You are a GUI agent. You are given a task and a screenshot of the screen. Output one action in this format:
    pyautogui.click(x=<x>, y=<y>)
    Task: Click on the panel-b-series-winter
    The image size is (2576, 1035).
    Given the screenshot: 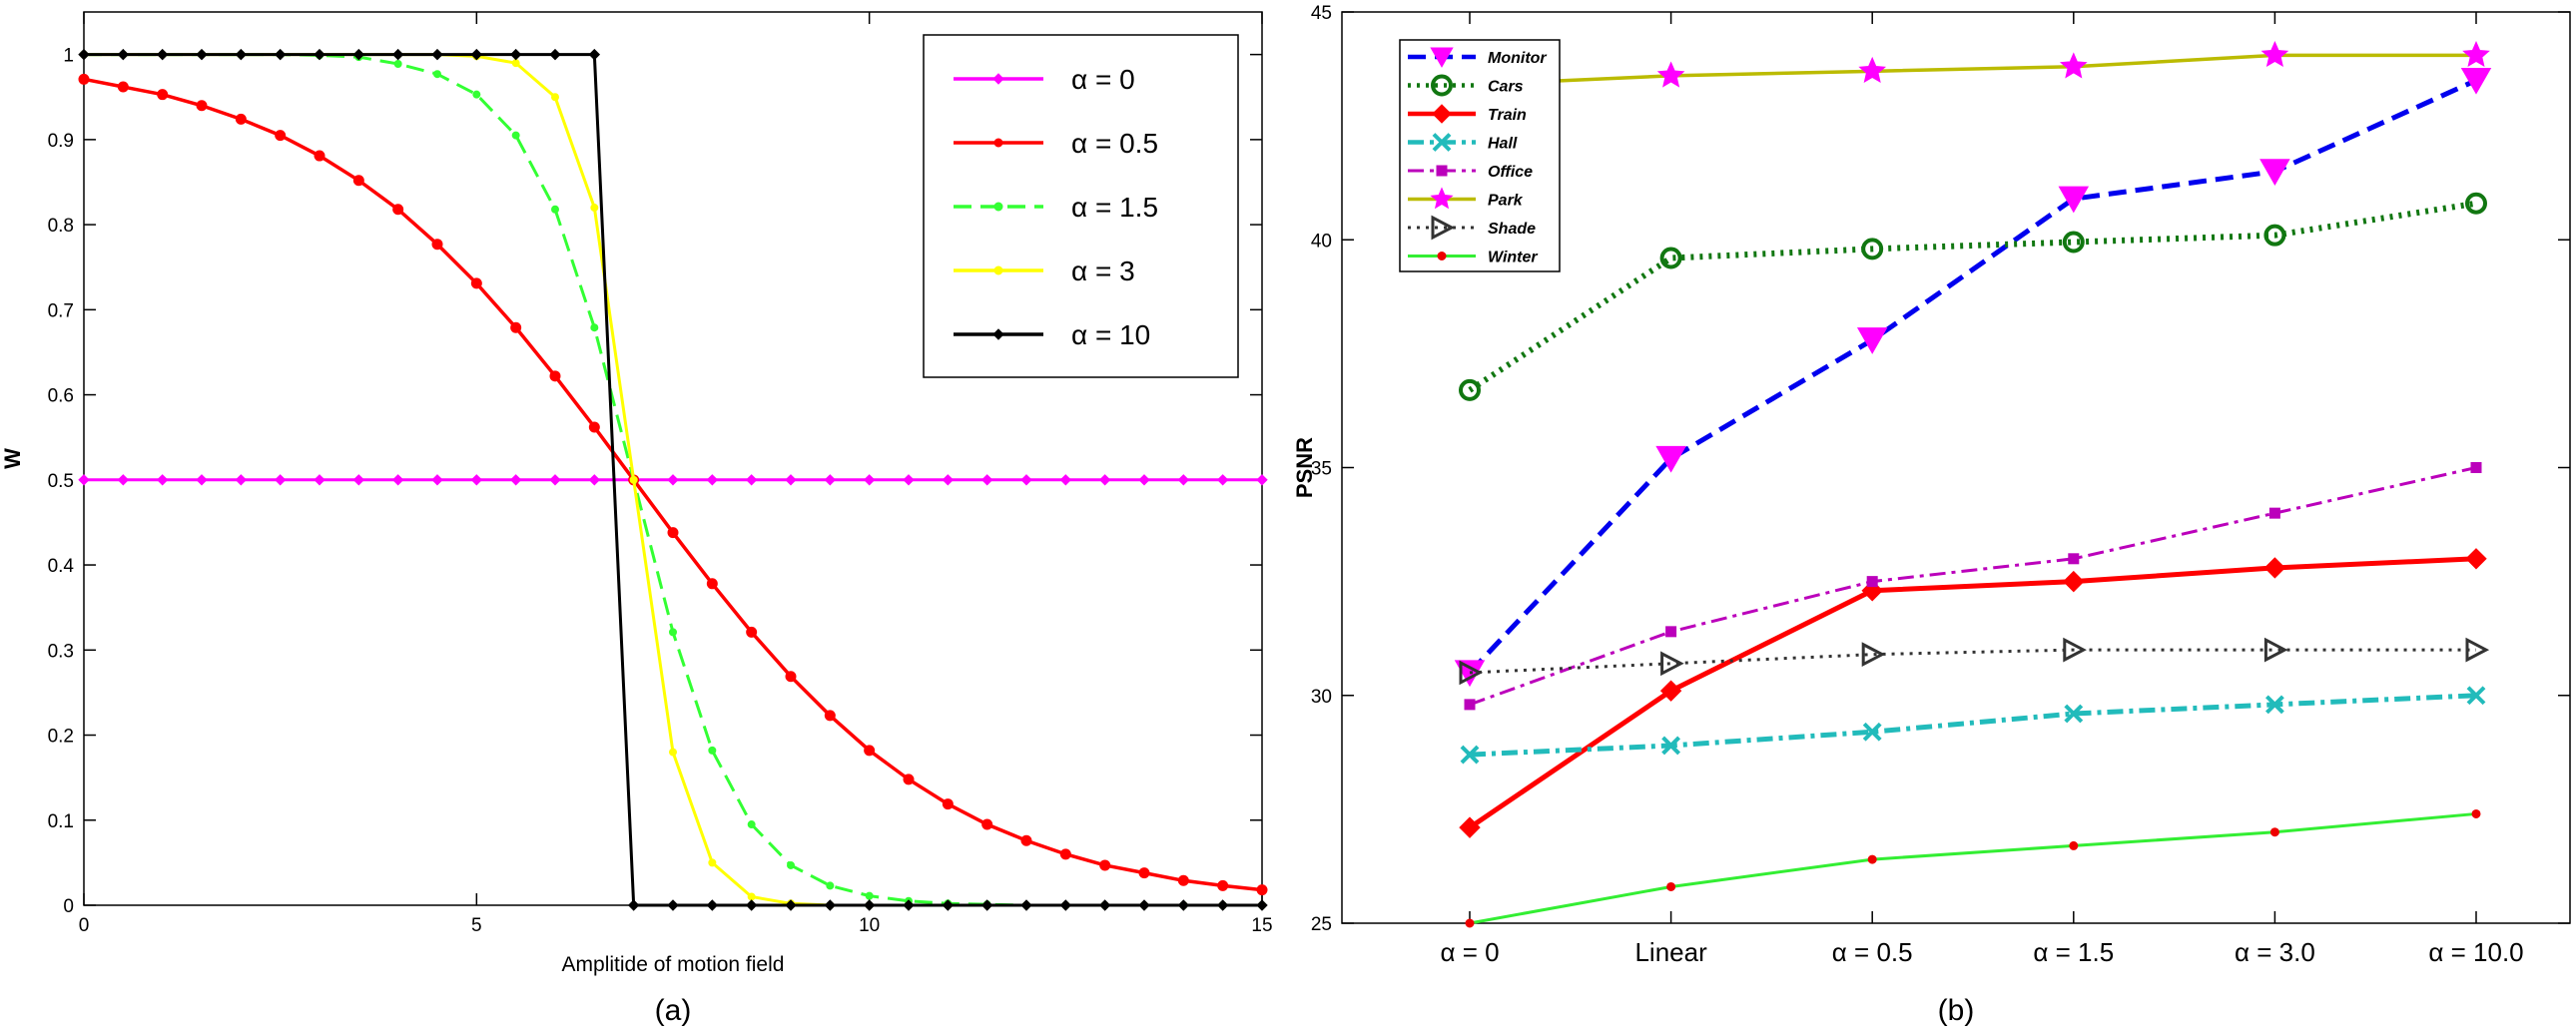 What is the action you would take?
    pyautogui.click(x=1973, y=868)
    